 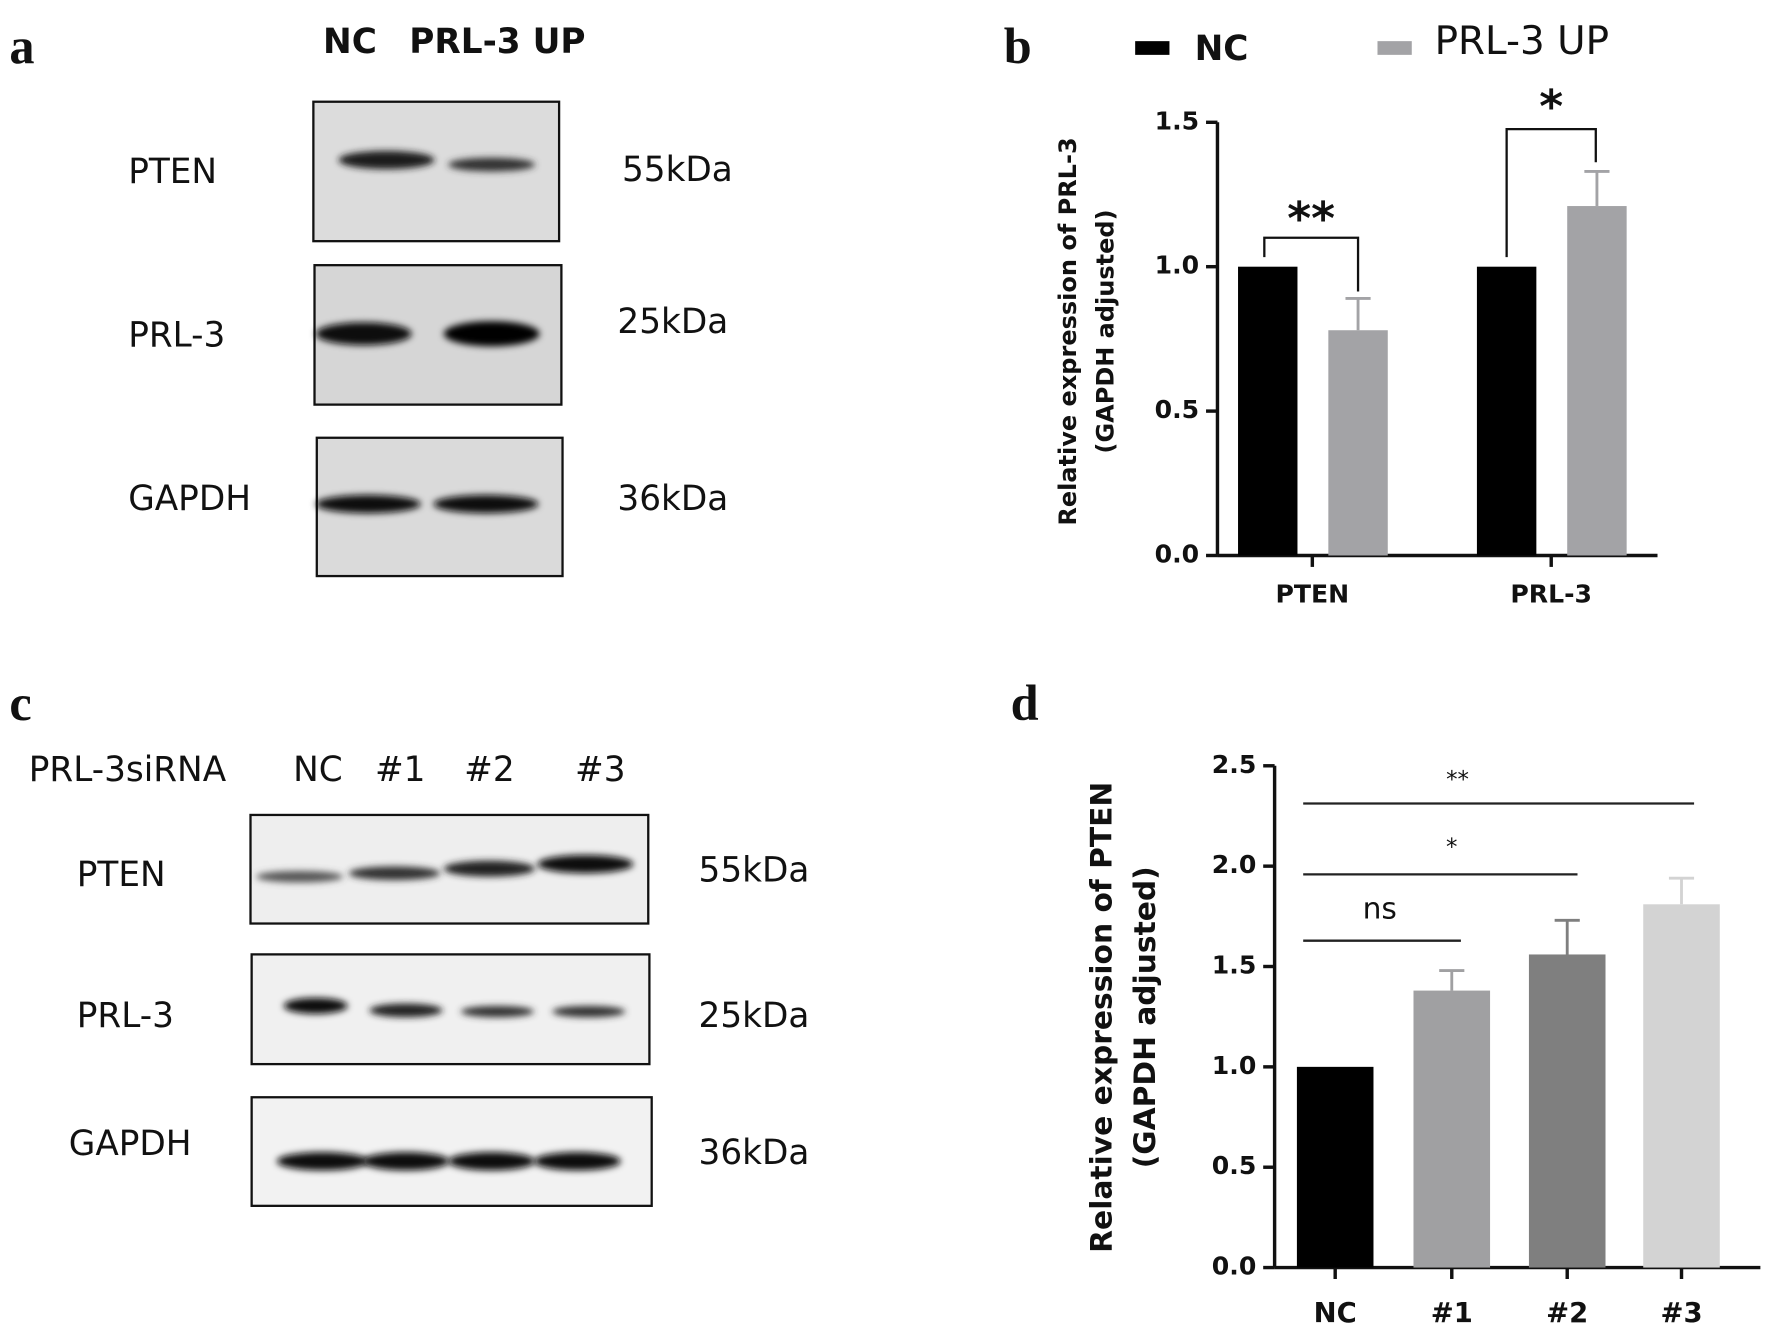 I want to click on y-axis-label: Relative expression of PTEN, so click(x=1102, y=1017).